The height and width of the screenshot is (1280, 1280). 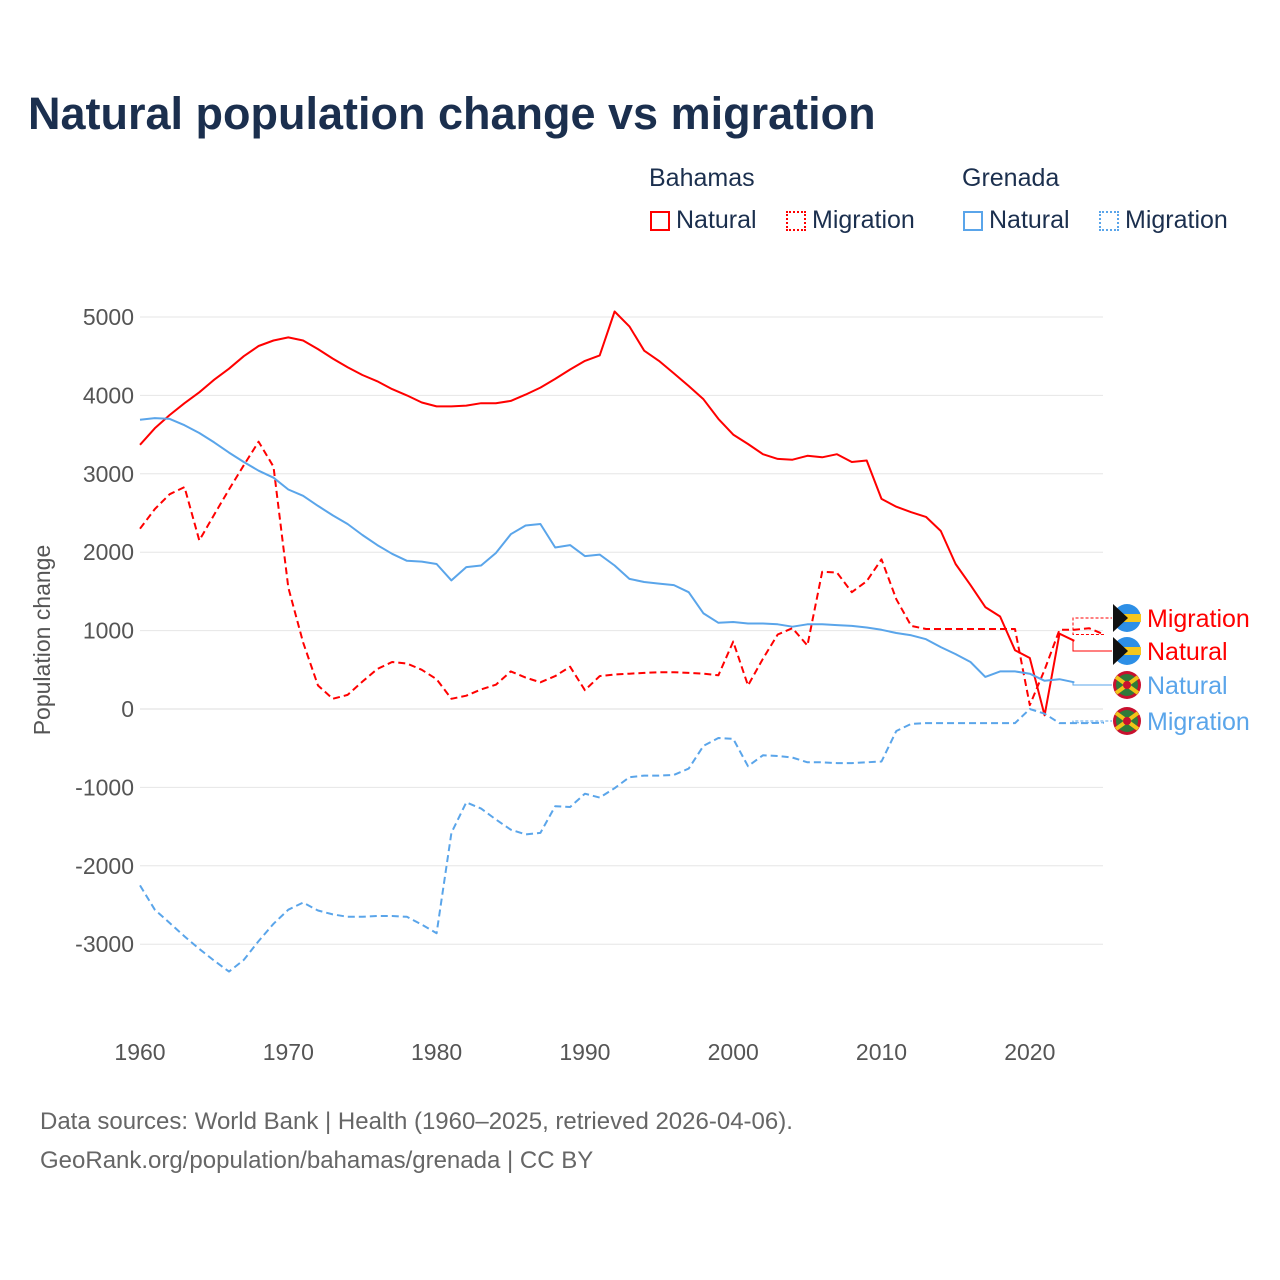 I want to click on x-tick-label: 2020, so click(x=1029, y=1052).